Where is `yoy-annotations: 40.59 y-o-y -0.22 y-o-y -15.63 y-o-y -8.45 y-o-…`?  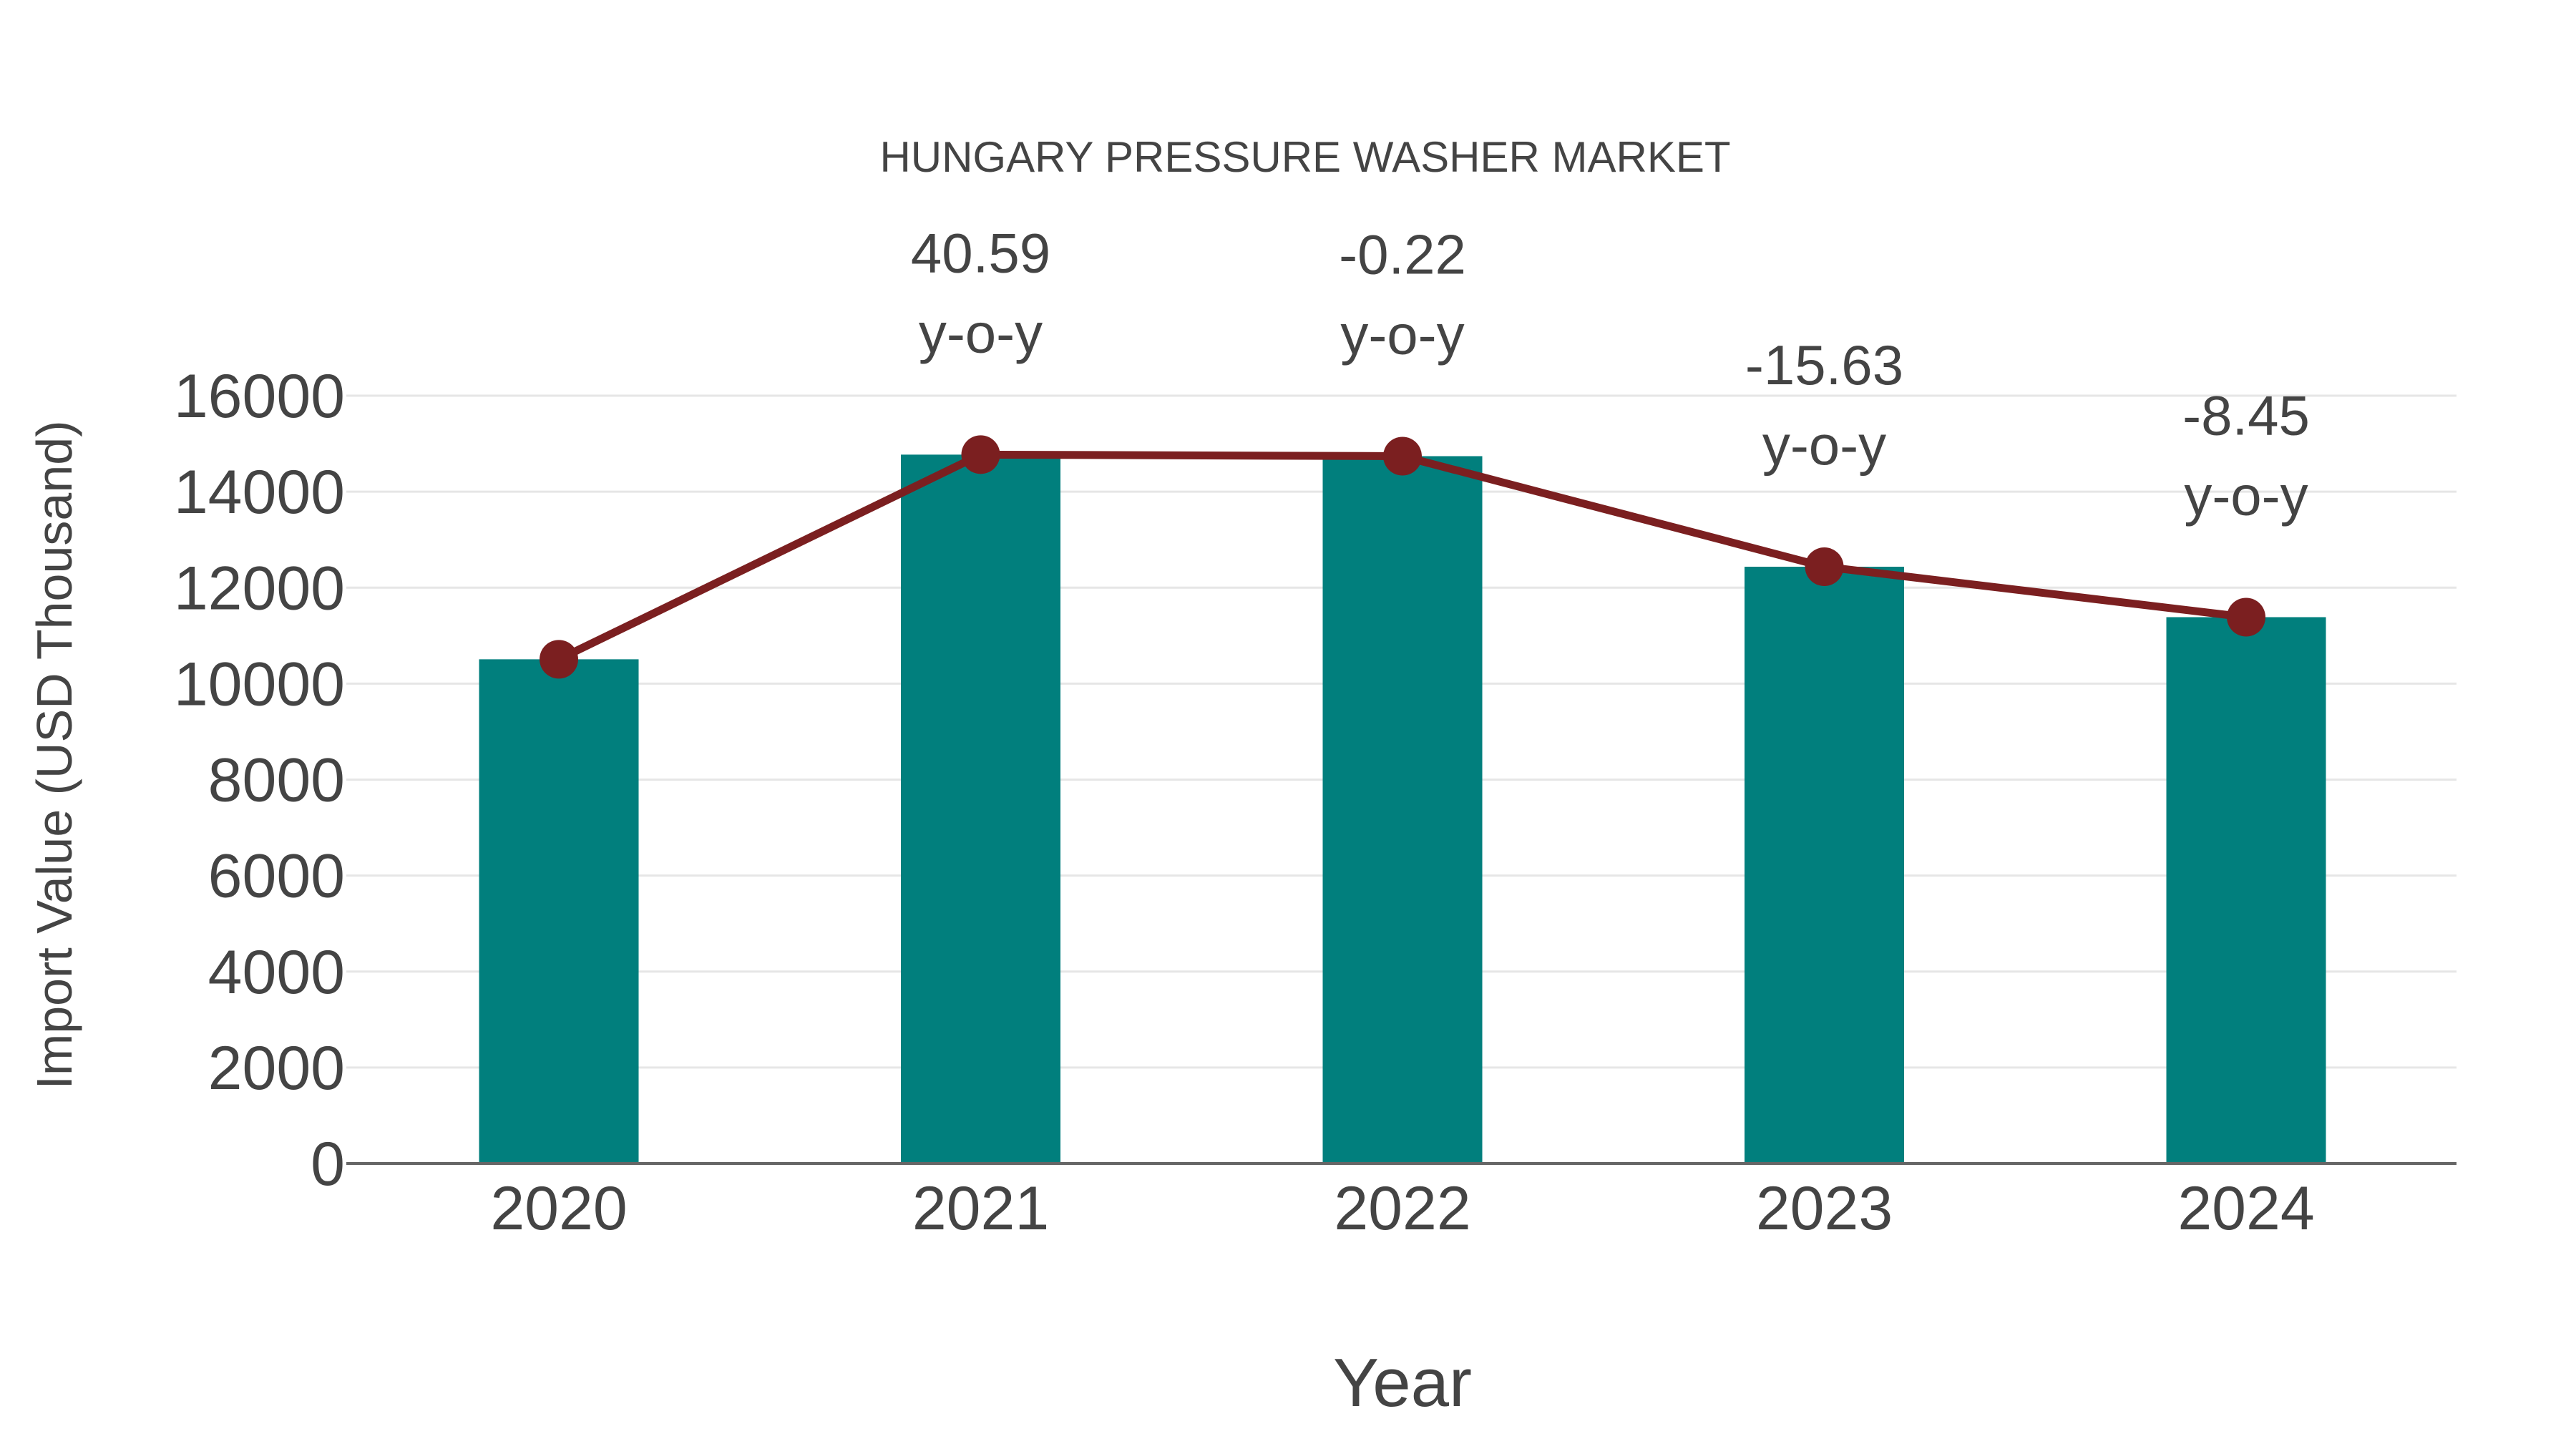
yoy-annotations: 40.59 y-o-y -0.22 y-o-y -15.63 y-o-y -8.45 y-o-… is located at coordinates (1610, 374).